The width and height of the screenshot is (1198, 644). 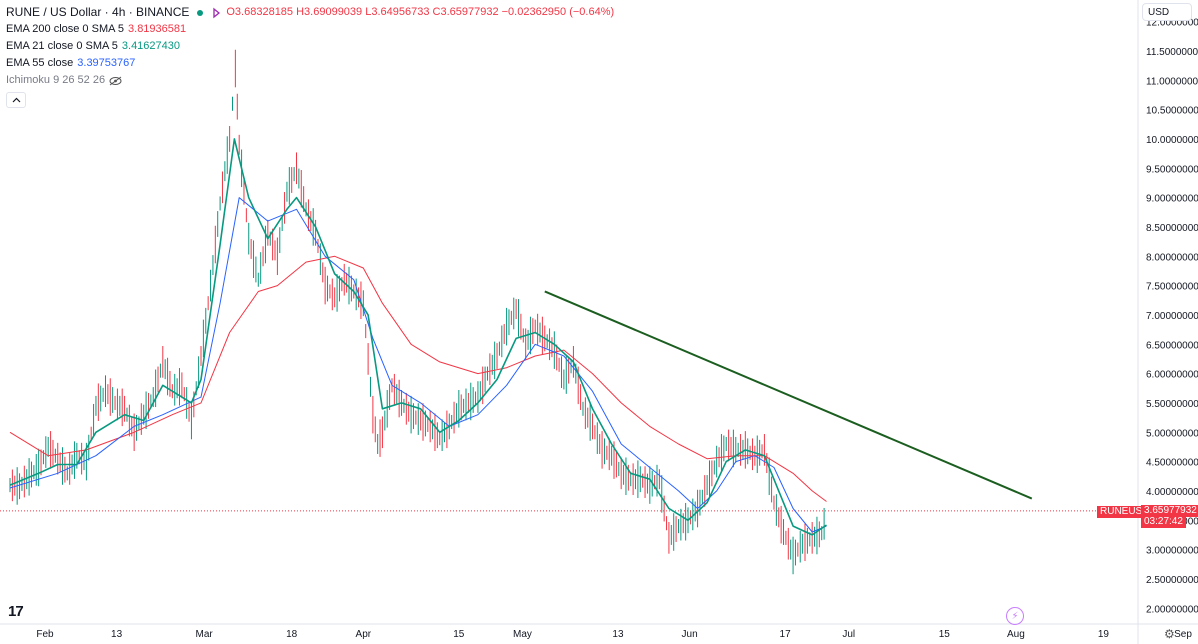 I want to click on x-tick-label: Feb, so click(x=45, y=634).